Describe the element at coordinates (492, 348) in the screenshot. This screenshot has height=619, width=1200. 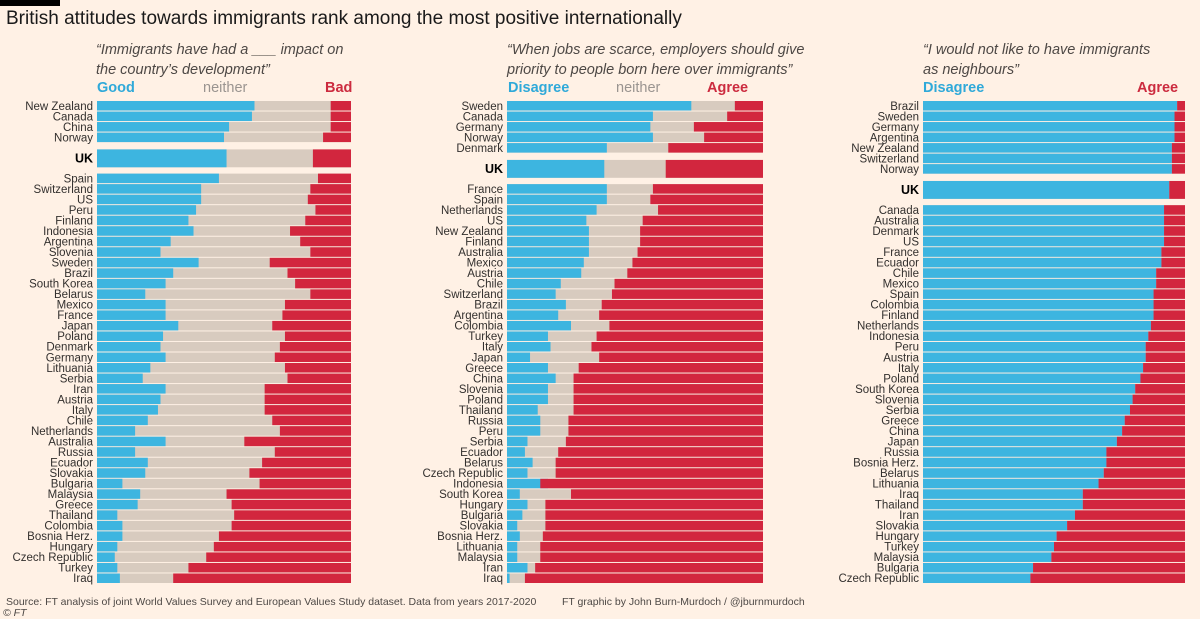
I see `jobs-italy-label: Italy` at that location.